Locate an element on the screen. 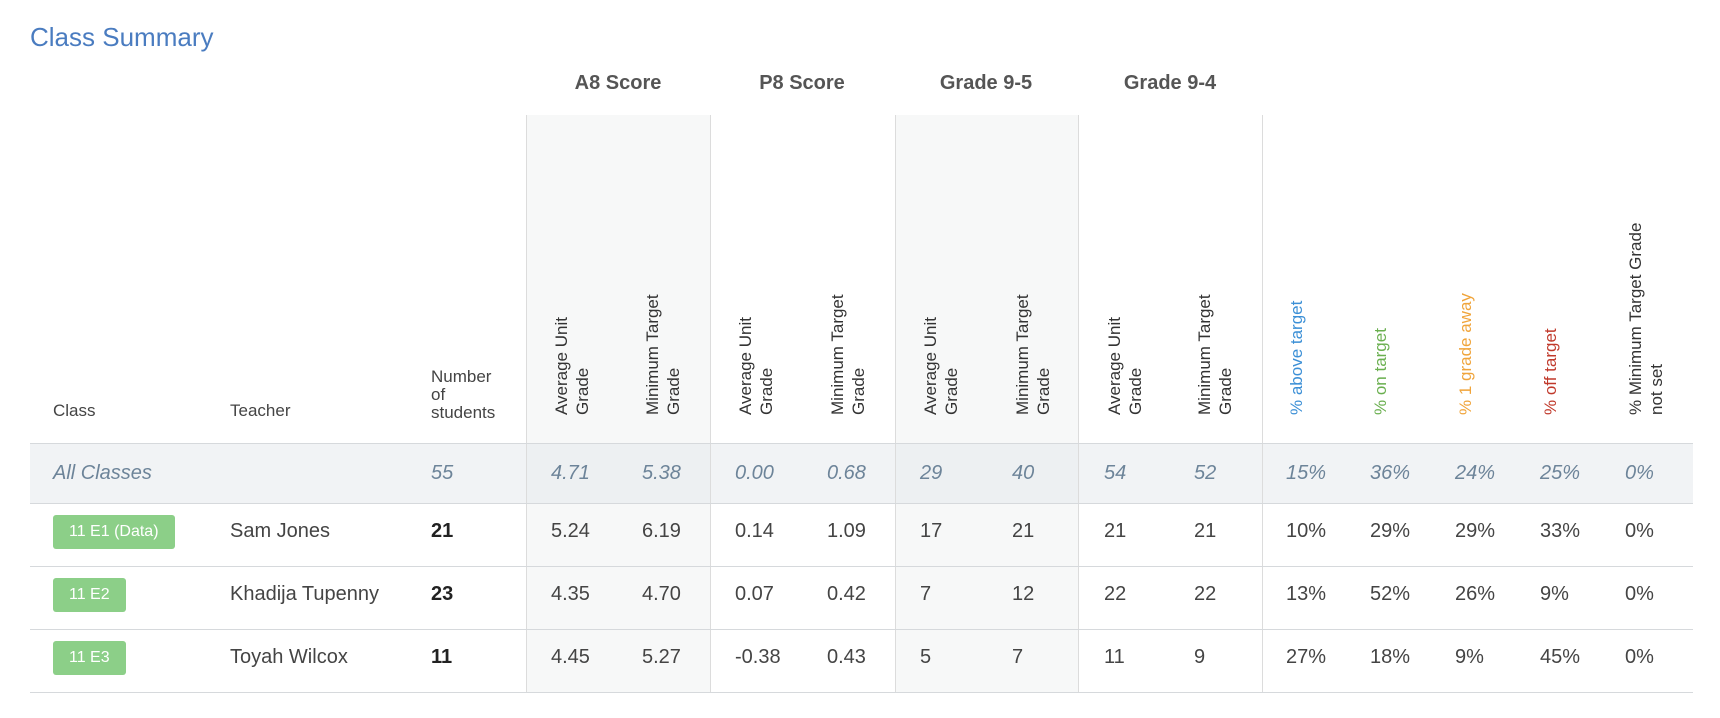 The height and width of the screenshot is (718, 1720). header-teacher: Teacher is located at coordinates (260, 410).